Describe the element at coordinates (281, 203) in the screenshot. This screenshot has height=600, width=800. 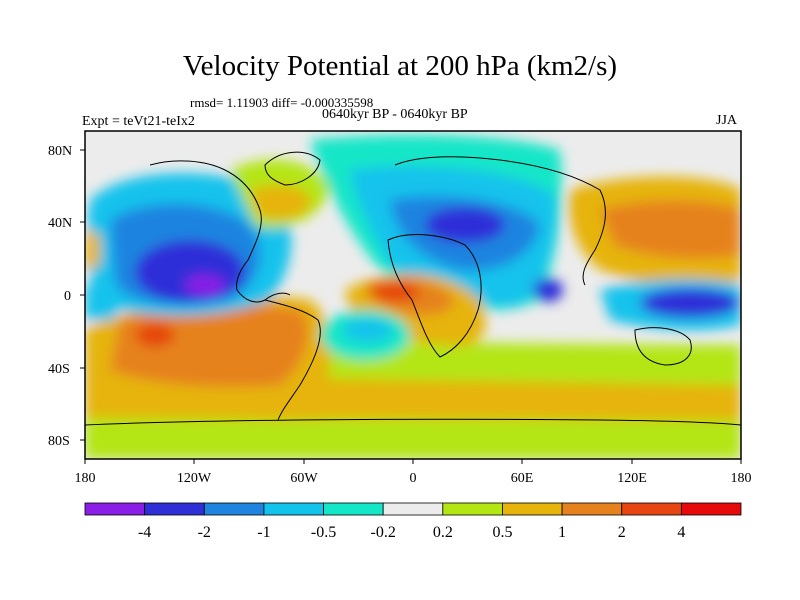
I see `contour-natlantic-orange` at that location.